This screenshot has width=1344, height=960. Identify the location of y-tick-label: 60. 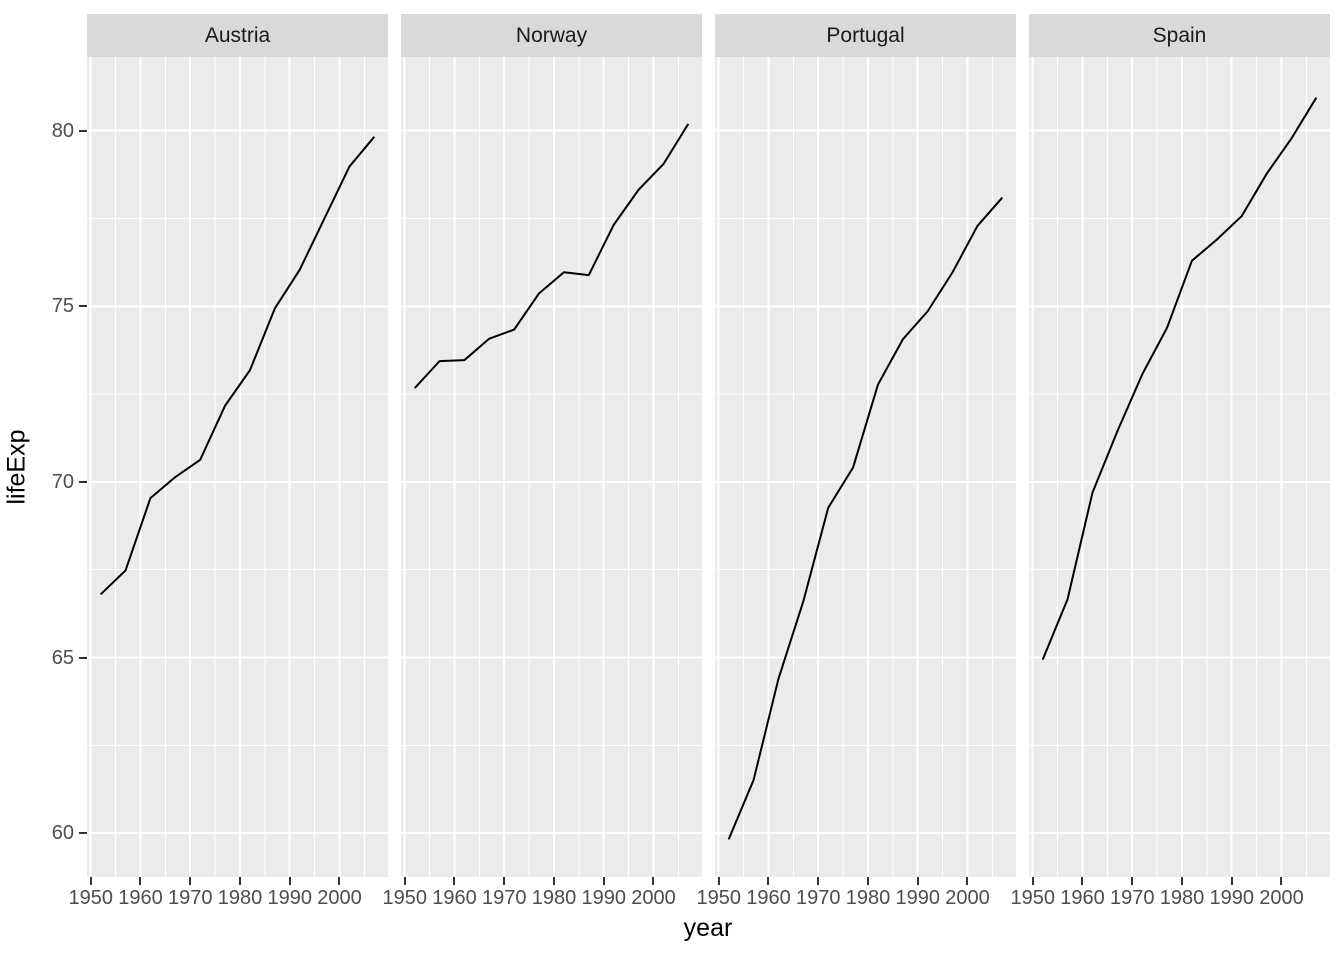
(62, 833).